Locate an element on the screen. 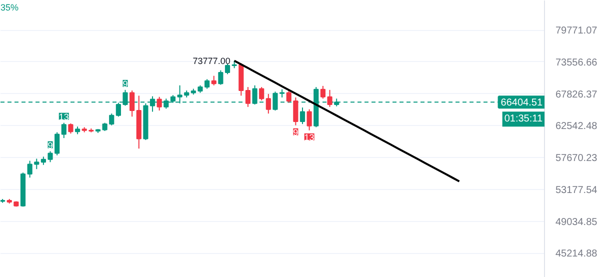 Image resolution: width=600 pixels, height=277 pixels. y-tick-label: 53177.54 is located at coordinates (577, 190).